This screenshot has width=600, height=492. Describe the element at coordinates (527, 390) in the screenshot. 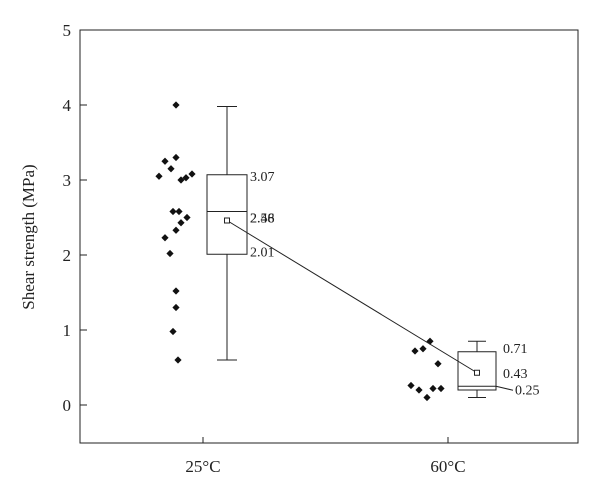

I see `stat-label-median: 0.25` at that location.